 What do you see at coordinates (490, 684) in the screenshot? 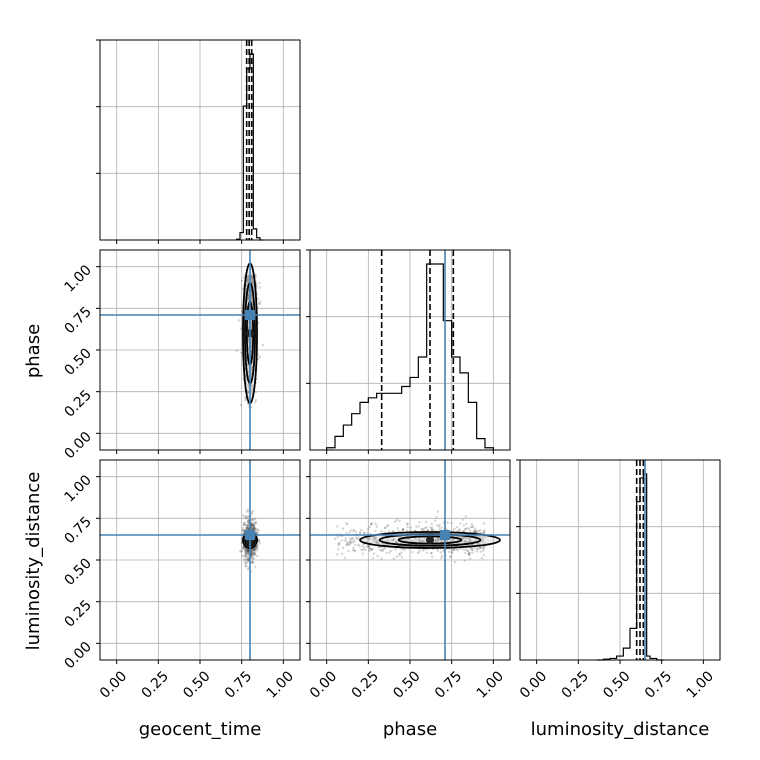
I see `x-tick-label: 1.00` at bounding box center [490, 684].